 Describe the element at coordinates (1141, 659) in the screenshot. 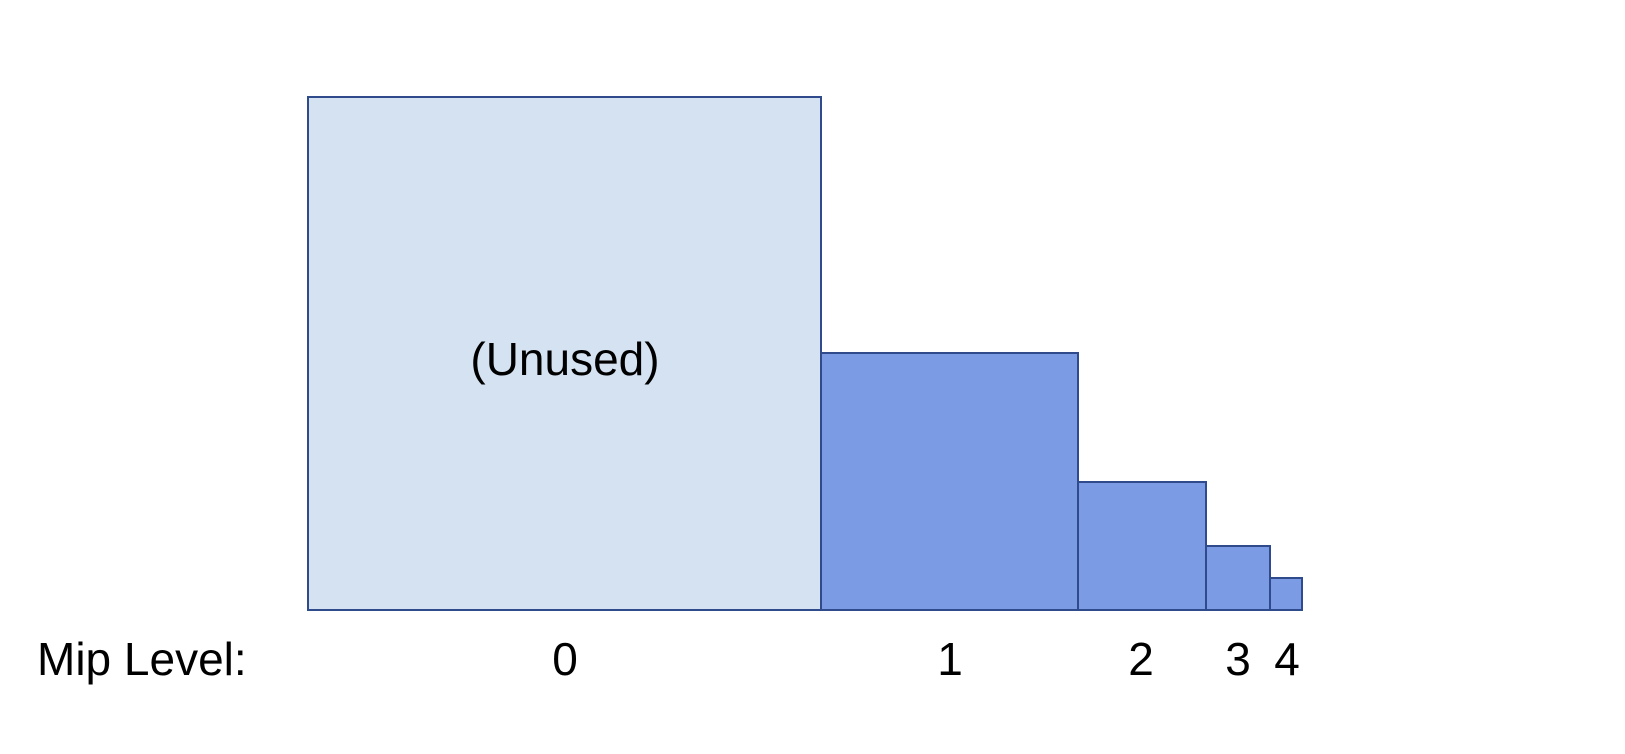

I see `level-label-2: 2` at that location.